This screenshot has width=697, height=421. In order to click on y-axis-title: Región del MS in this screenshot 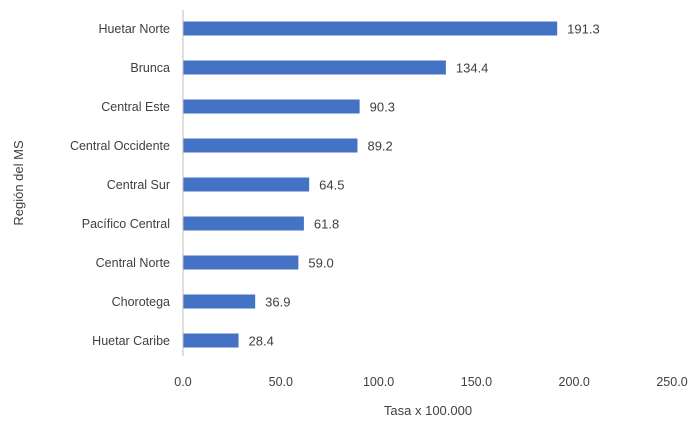, I will do `click(18, 183)`.